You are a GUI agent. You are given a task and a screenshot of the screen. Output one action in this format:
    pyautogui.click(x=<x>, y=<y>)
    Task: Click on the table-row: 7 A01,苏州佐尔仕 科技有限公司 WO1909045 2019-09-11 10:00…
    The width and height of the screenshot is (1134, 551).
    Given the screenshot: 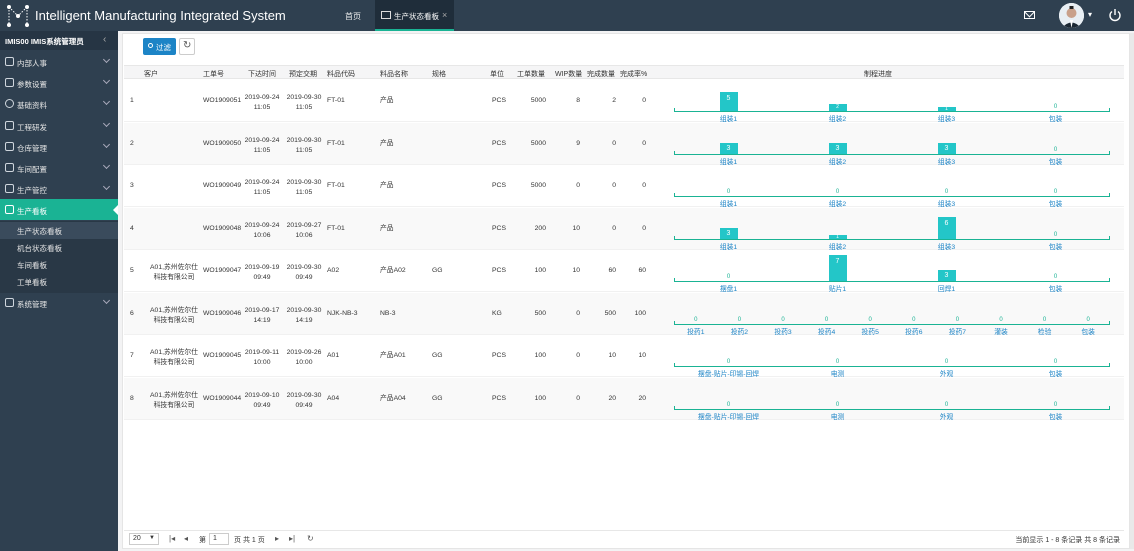 What is the action you would take?
    pyautogui.click(x=624, y=356)
    